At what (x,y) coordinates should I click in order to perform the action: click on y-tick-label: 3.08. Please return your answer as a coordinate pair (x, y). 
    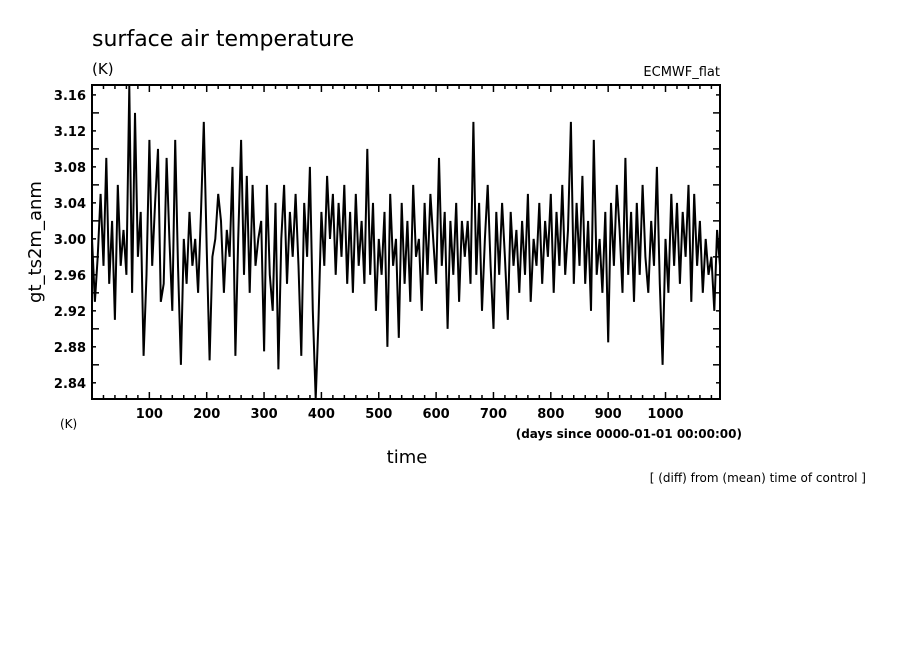
    Looking at the image, I should click on (70, 168).